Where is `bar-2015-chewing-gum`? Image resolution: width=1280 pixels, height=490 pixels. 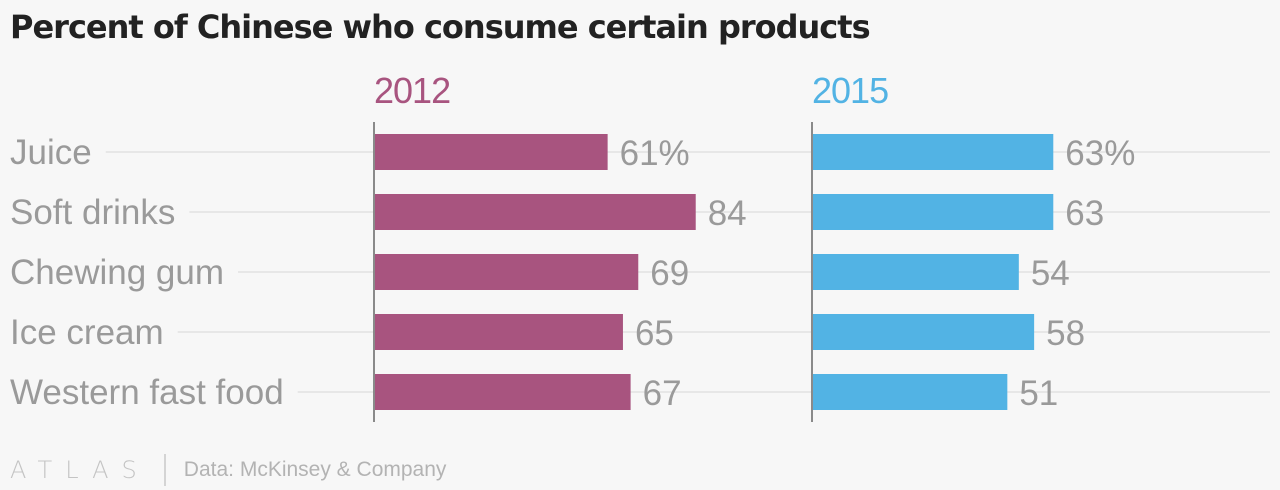
bar-2015-chewing-gum is located at coordinates (915, 272).